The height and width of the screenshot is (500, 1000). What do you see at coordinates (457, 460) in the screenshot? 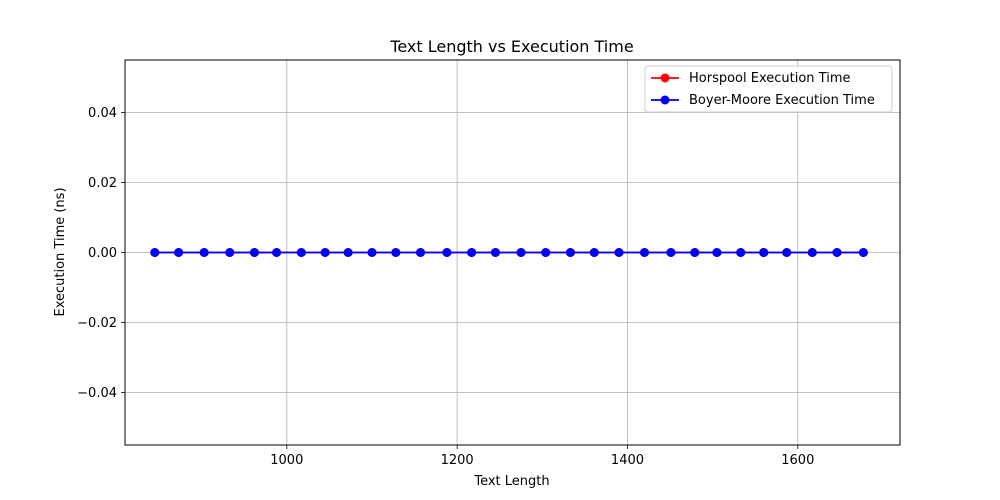
I see `x-tick-label: 1200` at bounding box center [457, 460].